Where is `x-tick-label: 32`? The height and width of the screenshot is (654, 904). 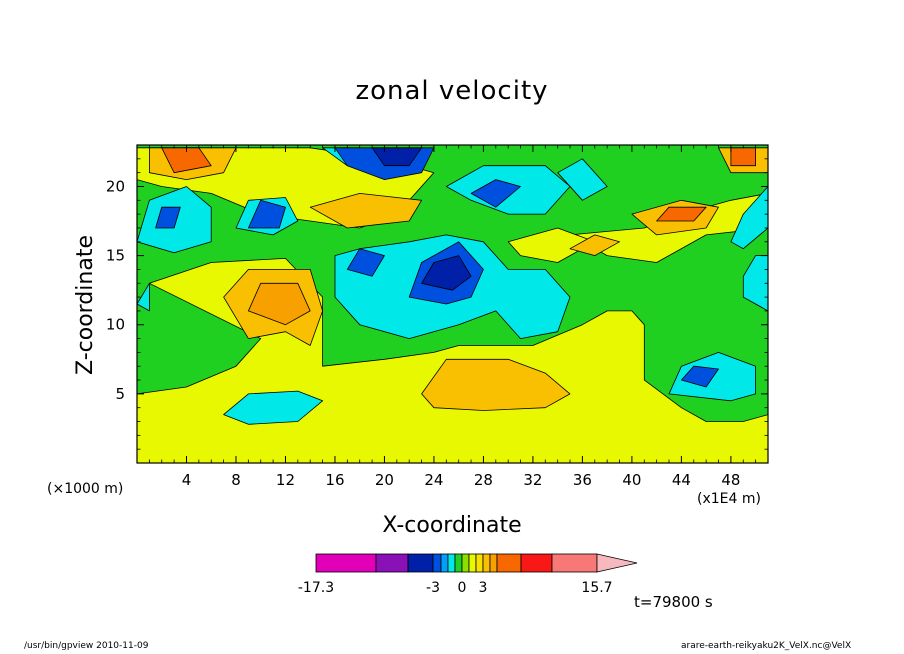
x-tick-label: 32 is located at coordinates (532, 480).